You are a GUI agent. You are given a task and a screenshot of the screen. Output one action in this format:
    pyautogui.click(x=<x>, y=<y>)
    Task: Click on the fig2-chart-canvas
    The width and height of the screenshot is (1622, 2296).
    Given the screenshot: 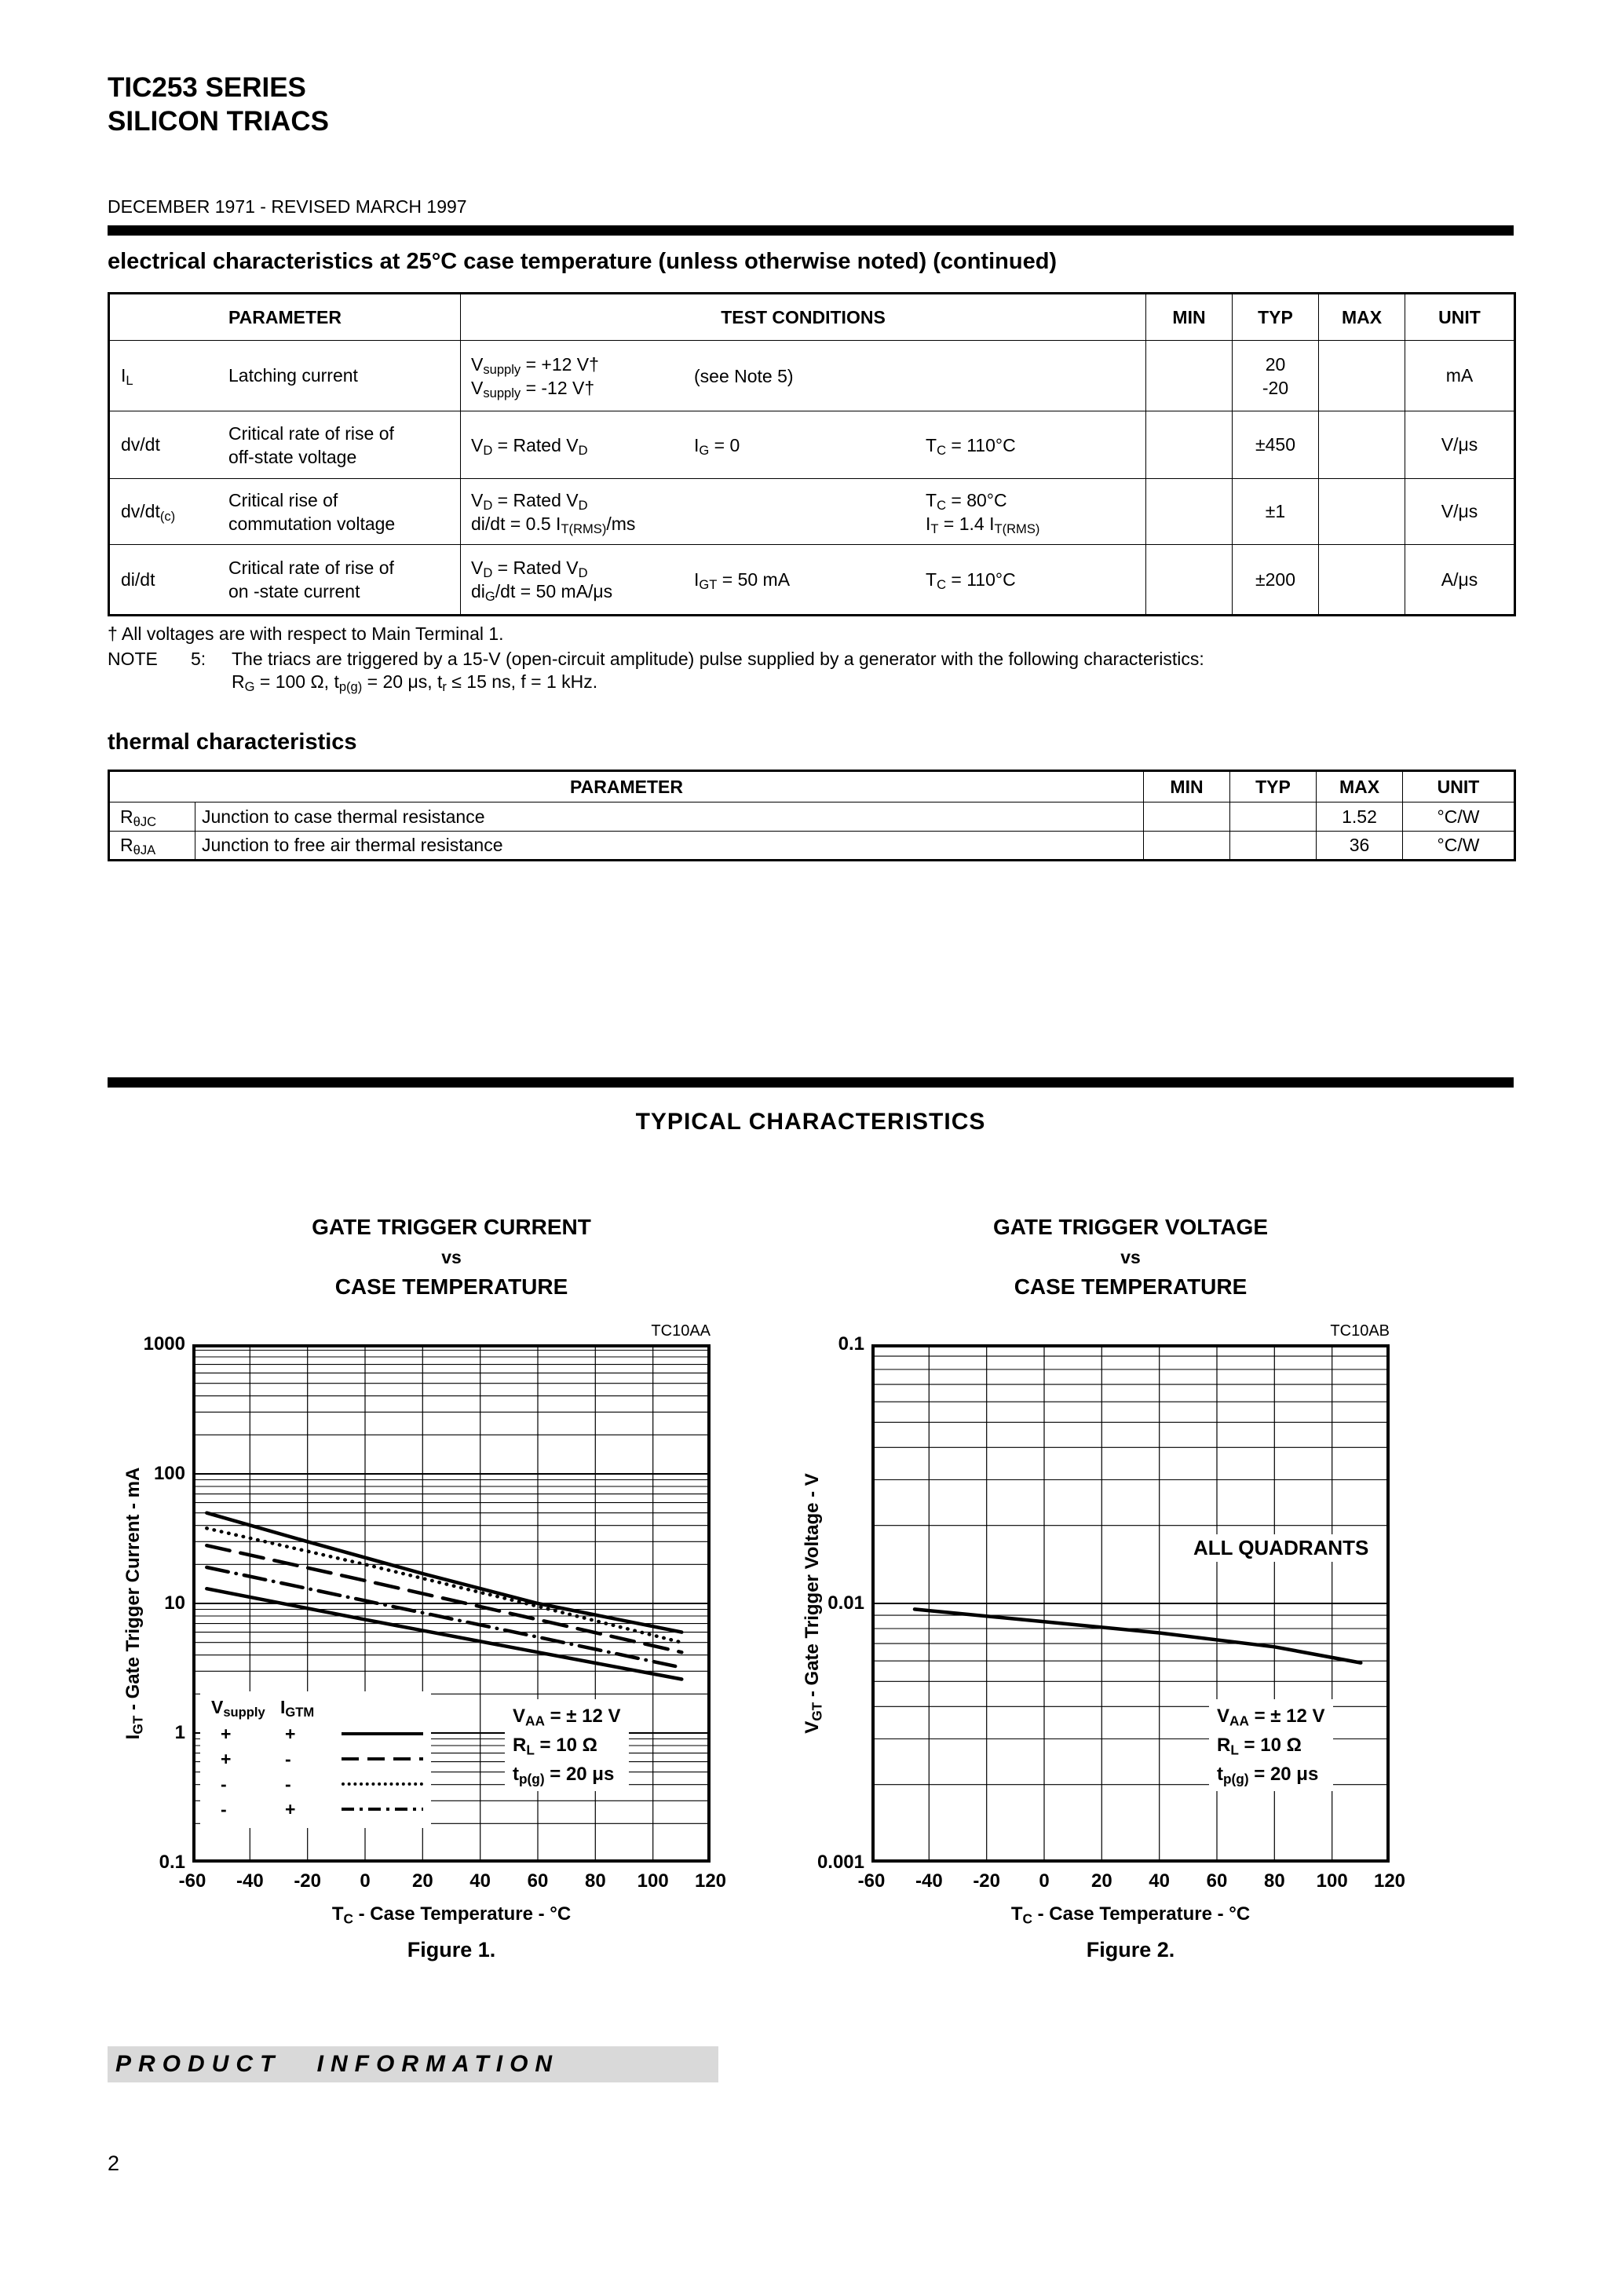 What is the action you would take?
    pyautogui.click(x=1130, y=1604)
    